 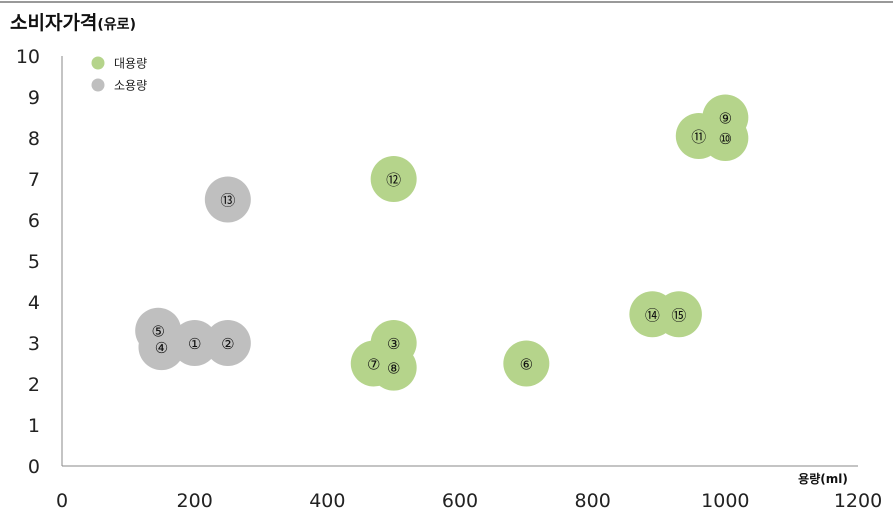 I want to click on x-tick-label: 800, so click(x=593, y=501).